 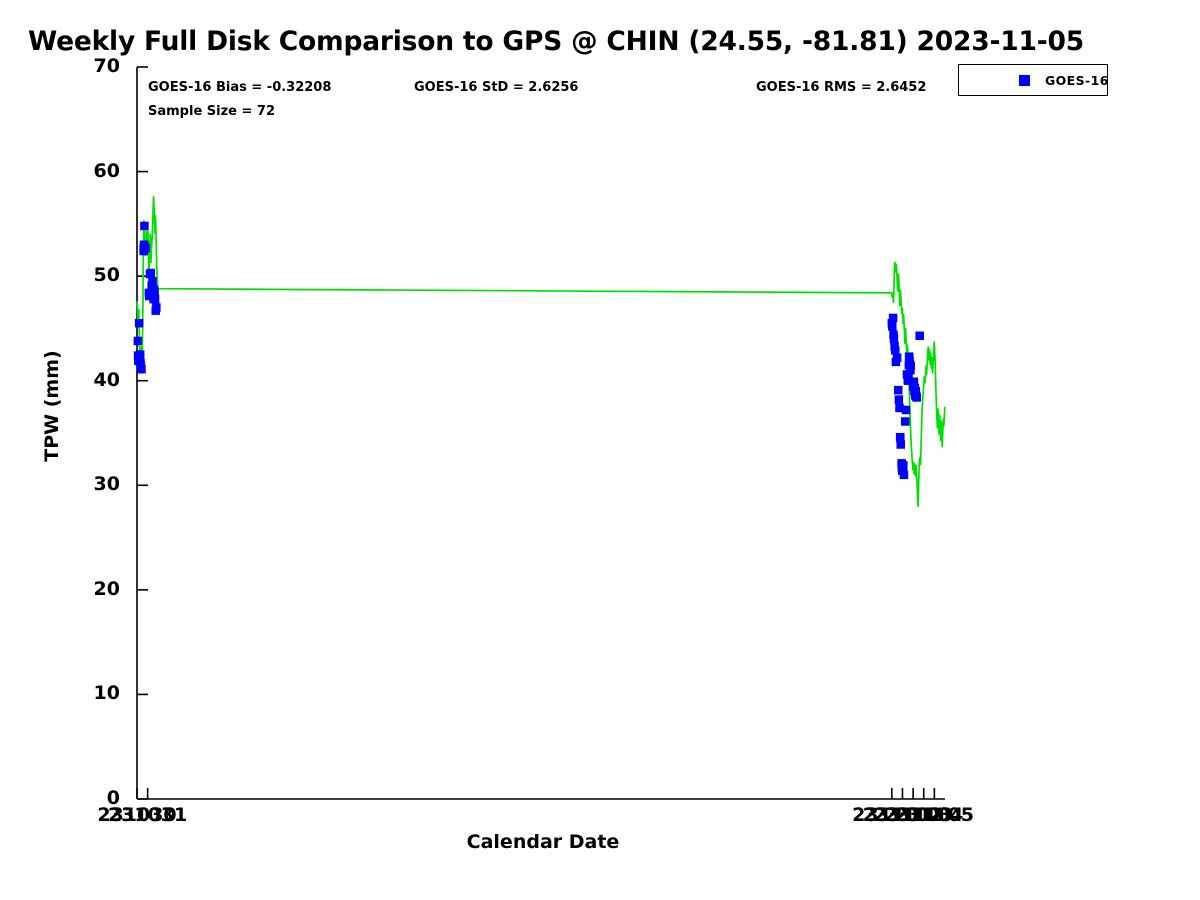 What do you see at coordinates (1024, 80) in the screenshot?
I see `legend-swatch-goes16` at bounding box center [1024, 80].